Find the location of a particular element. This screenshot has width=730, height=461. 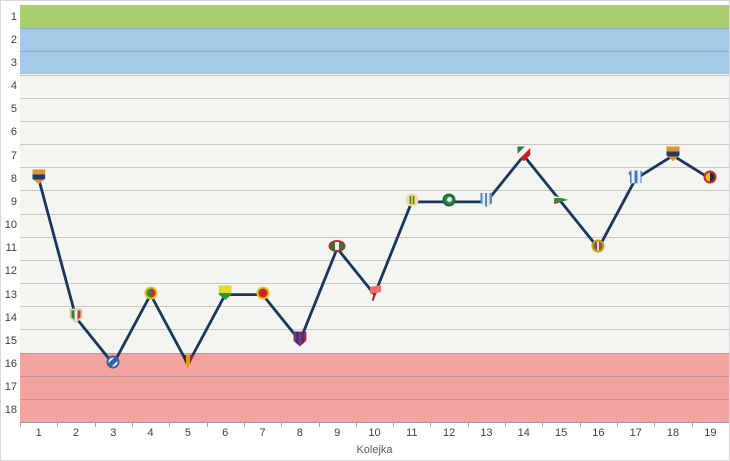

x-tick-label: 2 is located at coordinates (76, 433).